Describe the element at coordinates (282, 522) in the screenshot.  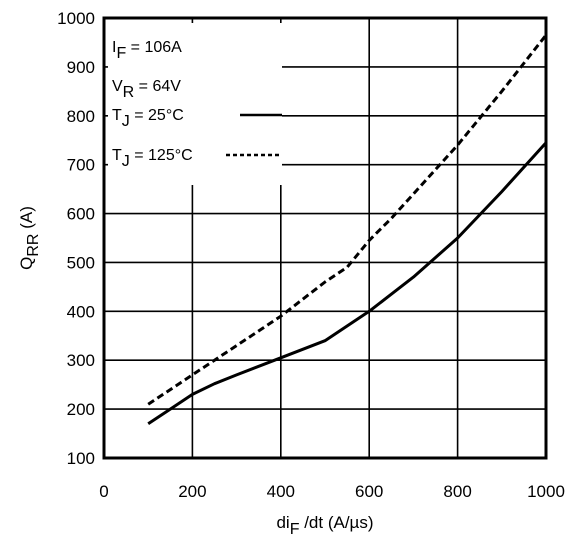
I see `x-axis-label-main: di` at that location.